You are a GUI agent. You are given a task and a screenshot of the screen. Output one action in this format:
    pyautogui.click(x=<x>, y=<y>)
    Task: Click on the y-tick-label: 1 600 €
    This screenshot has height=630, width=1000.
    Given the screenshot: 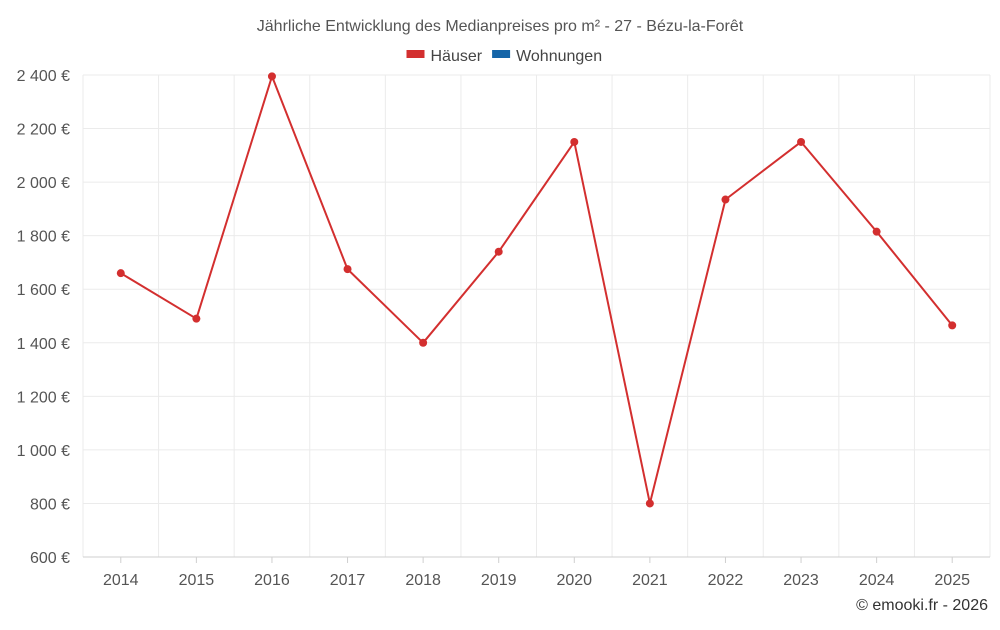 What is the action you would take?
    pyautogui.click(x=43, y=290)
    